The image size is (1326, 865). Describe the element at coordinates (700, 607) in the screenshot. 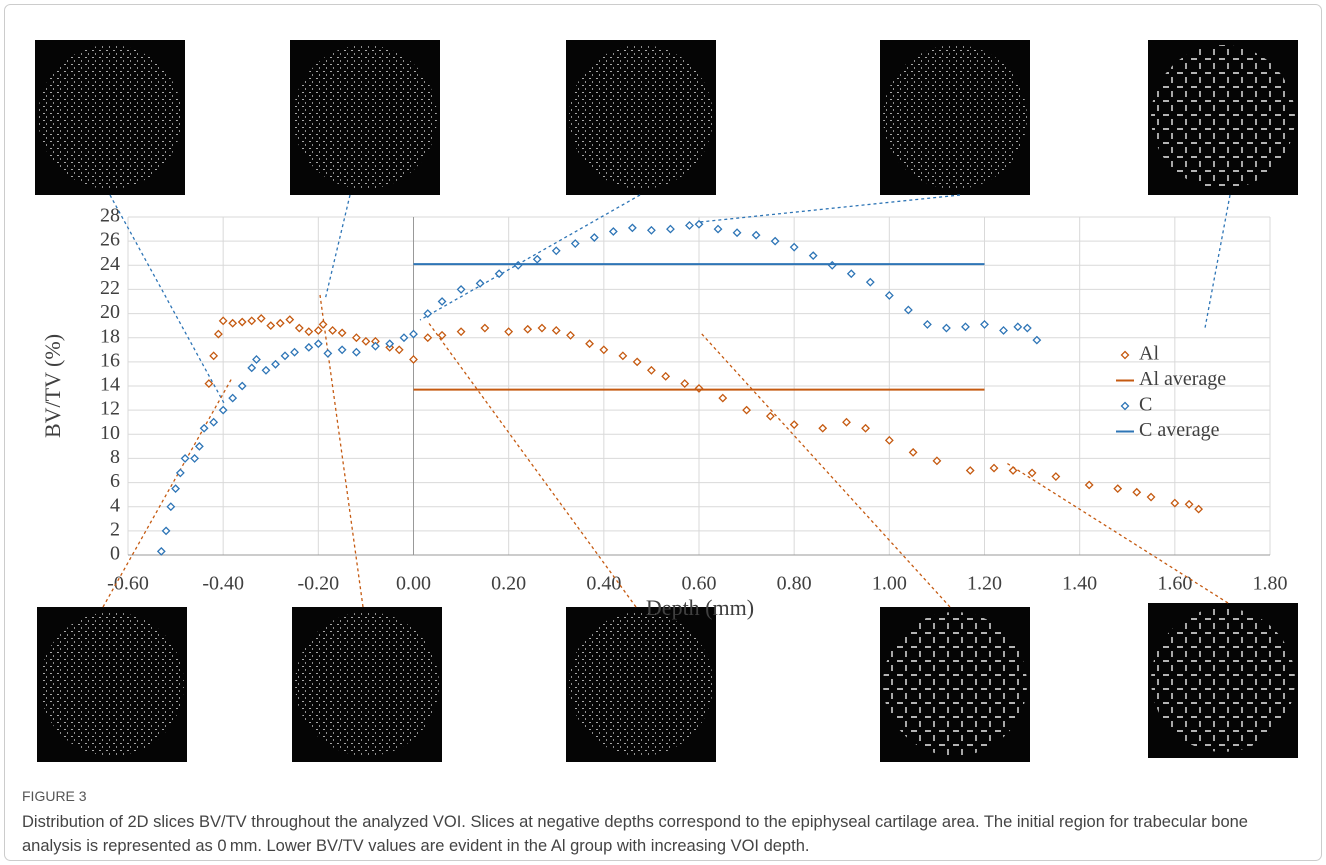

I see `x-axis-label: Depth (mm)` at that location.